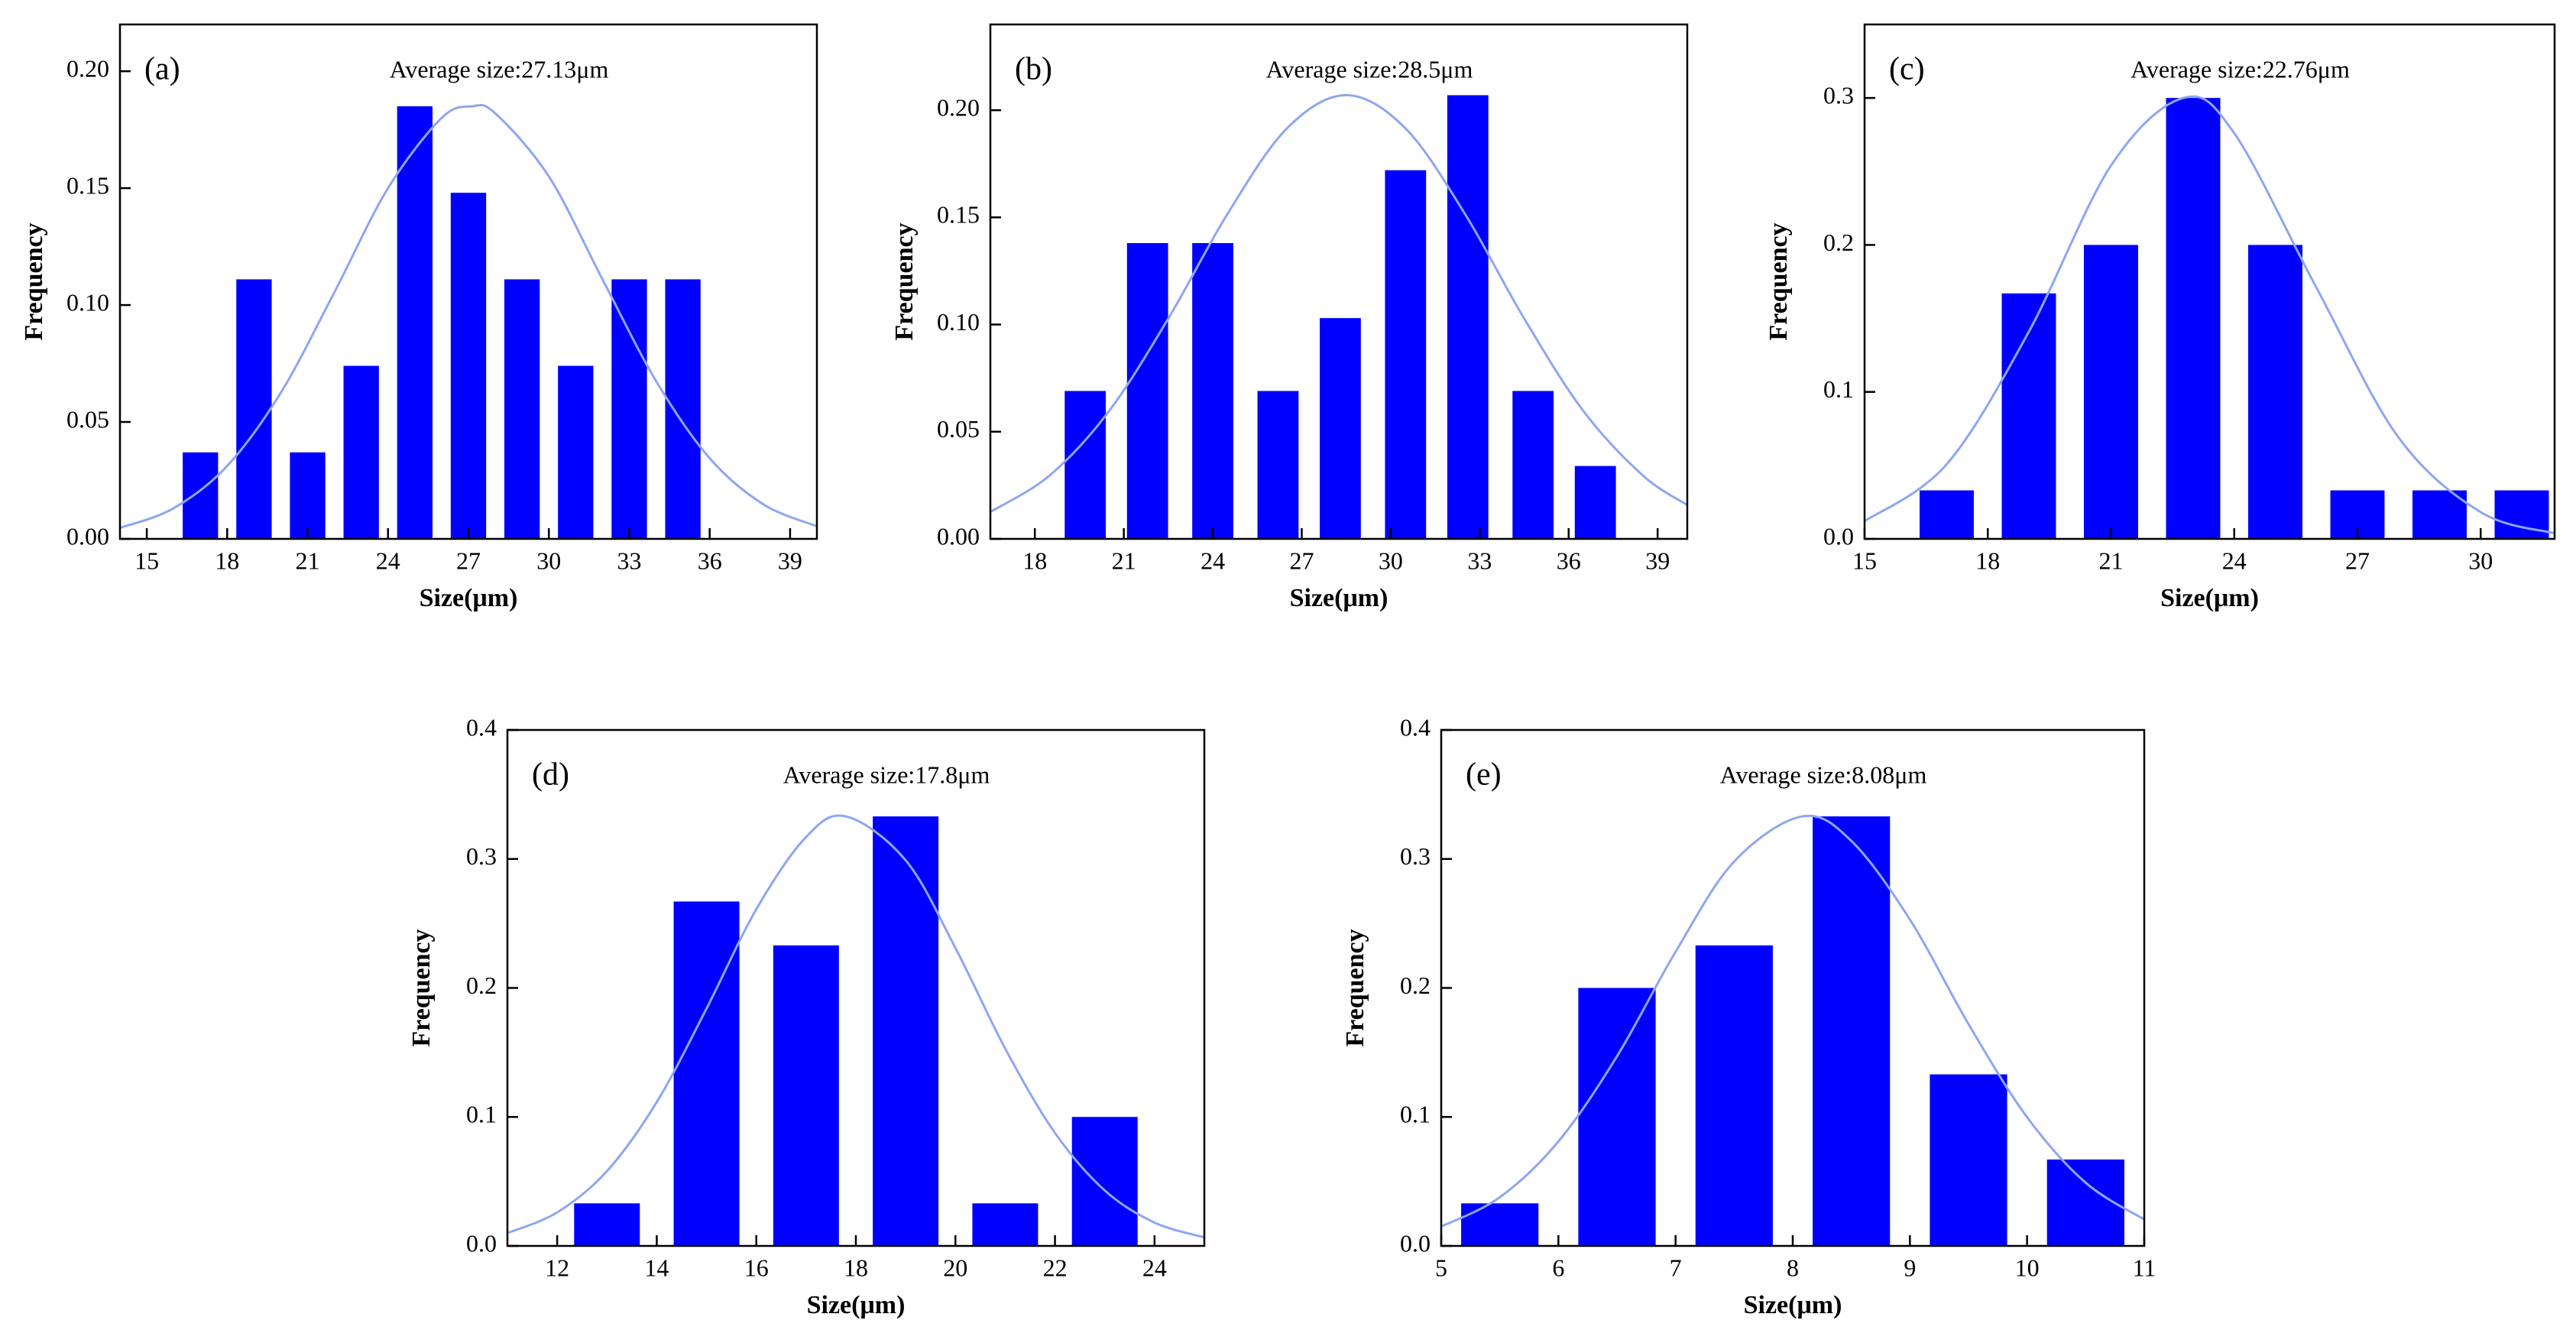  What do you see at coordinates (469, 598) in the screenshot?
I see `x-axis-label: Size(μm)` at bounding box center [469, 598].